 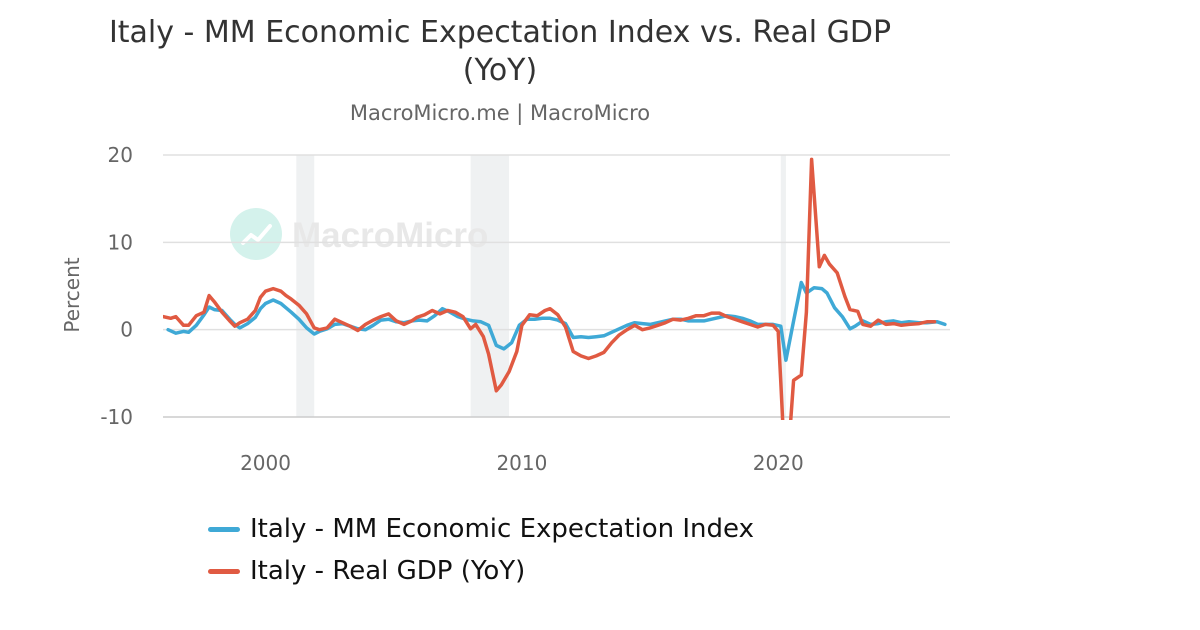 I want to click on legend-swatch-expectation-index, so click(x=224, y=529).